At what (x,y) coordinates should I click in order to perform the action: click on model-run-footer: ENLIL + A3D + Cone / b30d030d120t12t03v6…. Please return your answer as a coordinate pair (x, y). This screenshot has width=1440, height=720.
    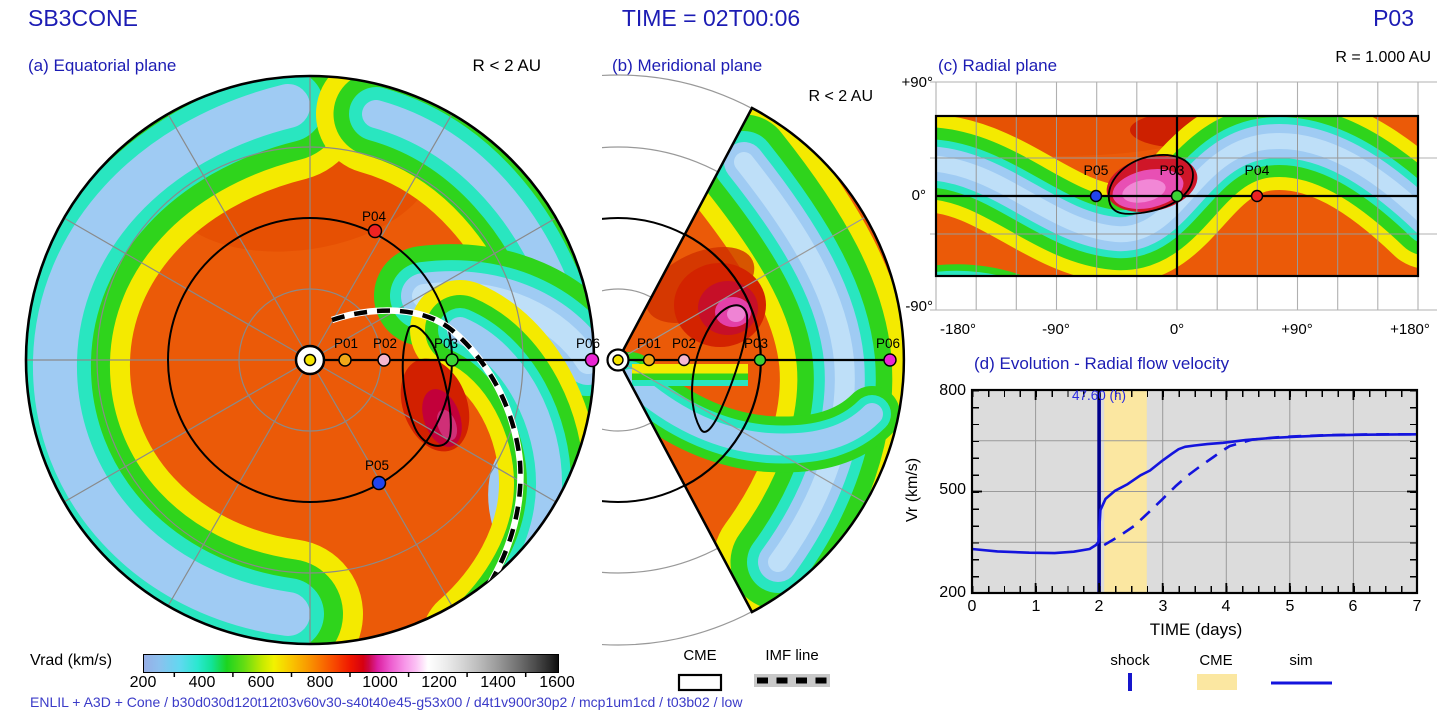
    Looking at the image, I should click on (386, 702).